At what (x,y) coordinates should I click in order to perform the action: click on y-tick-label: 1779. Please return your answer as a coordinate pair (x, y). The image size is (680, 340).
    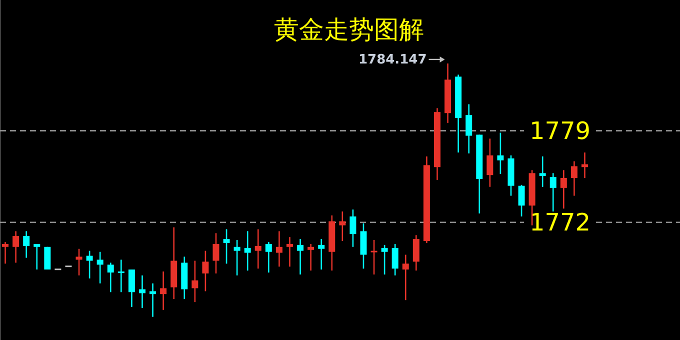
    Looking at the image, I should click on (560, 130).